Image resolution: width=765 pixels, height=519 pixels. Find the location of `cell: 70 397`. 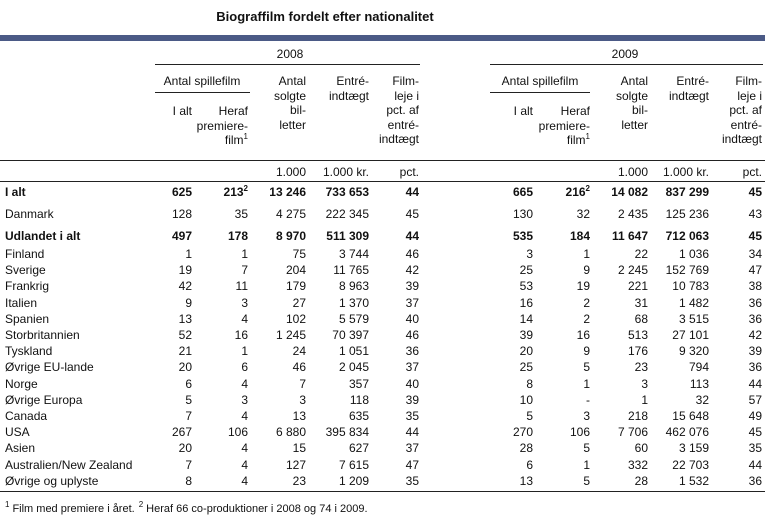

cell: 70 397 is located at coordinates (350, 335).